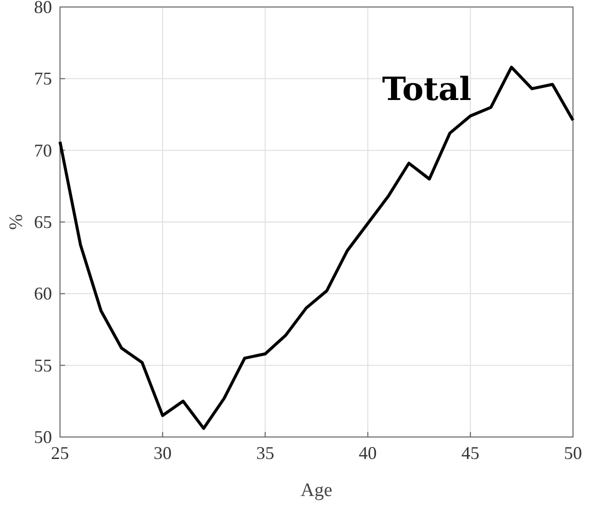 This screenshot has height=506, width=590. I want to click on x-tick-label: 30, so click(163, 453).